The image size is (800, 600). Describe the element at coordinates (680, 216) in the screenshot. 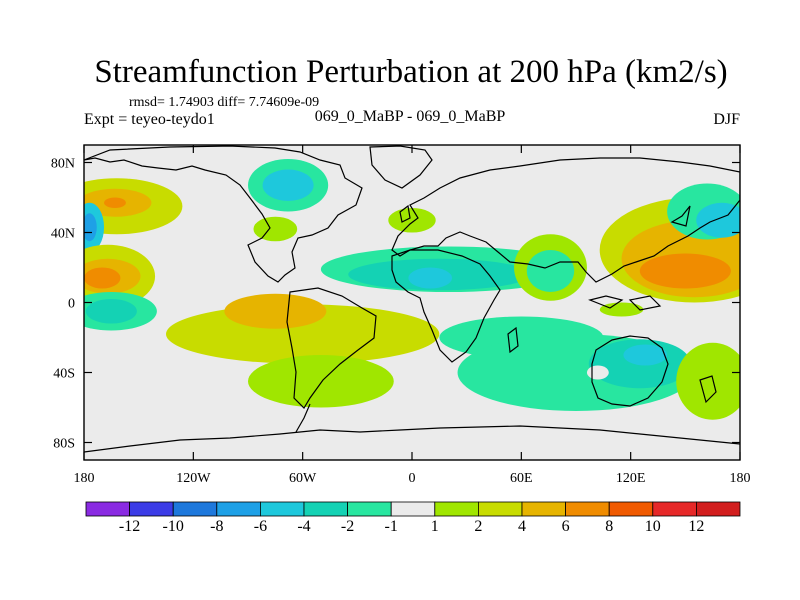

I see `japan-outline` at that location.